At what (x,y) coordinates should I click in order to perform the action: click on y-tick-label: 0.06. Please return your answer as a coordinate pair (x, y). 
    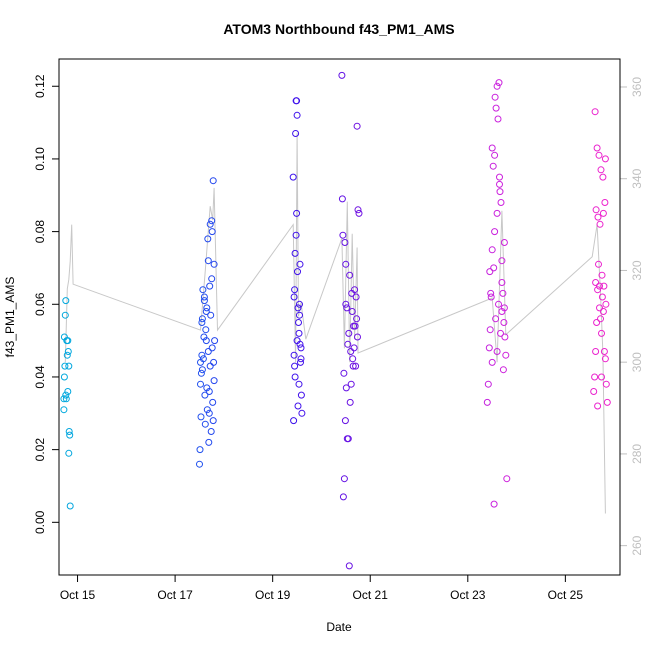
    Looking at the image, I should click on (40, 304).